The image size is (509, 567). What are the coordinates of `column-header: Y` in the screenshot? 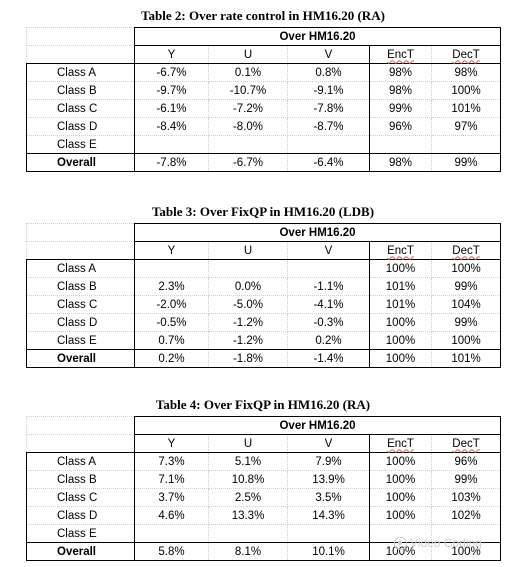 It's located at (171, 250).